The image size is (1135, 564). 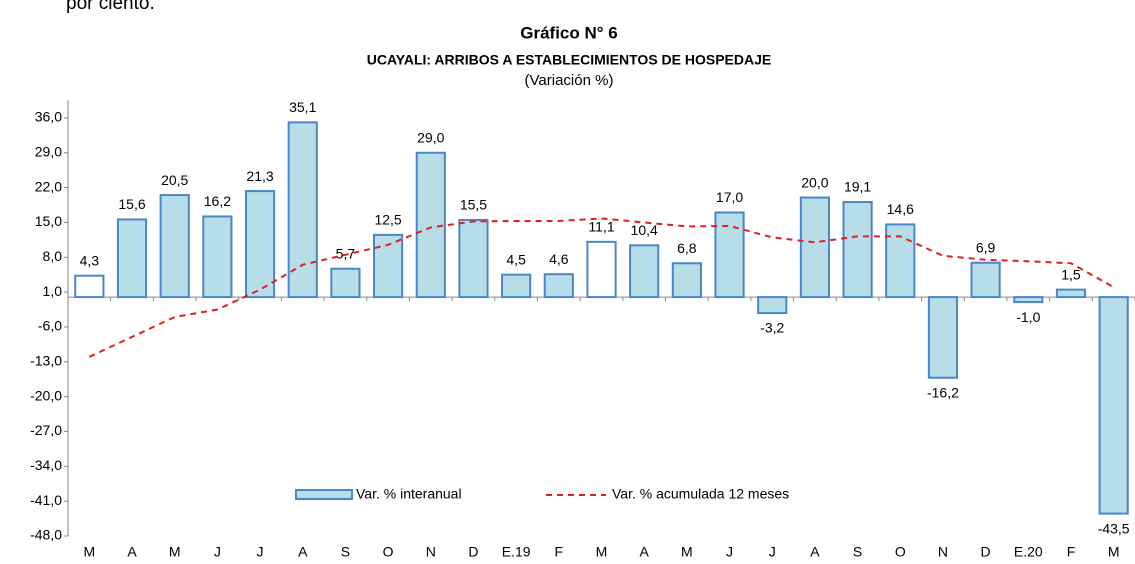 What do you see at coordinates (324, 494) in the screenshot?
I see `legend-swatch` at bounding box center [324, 494].